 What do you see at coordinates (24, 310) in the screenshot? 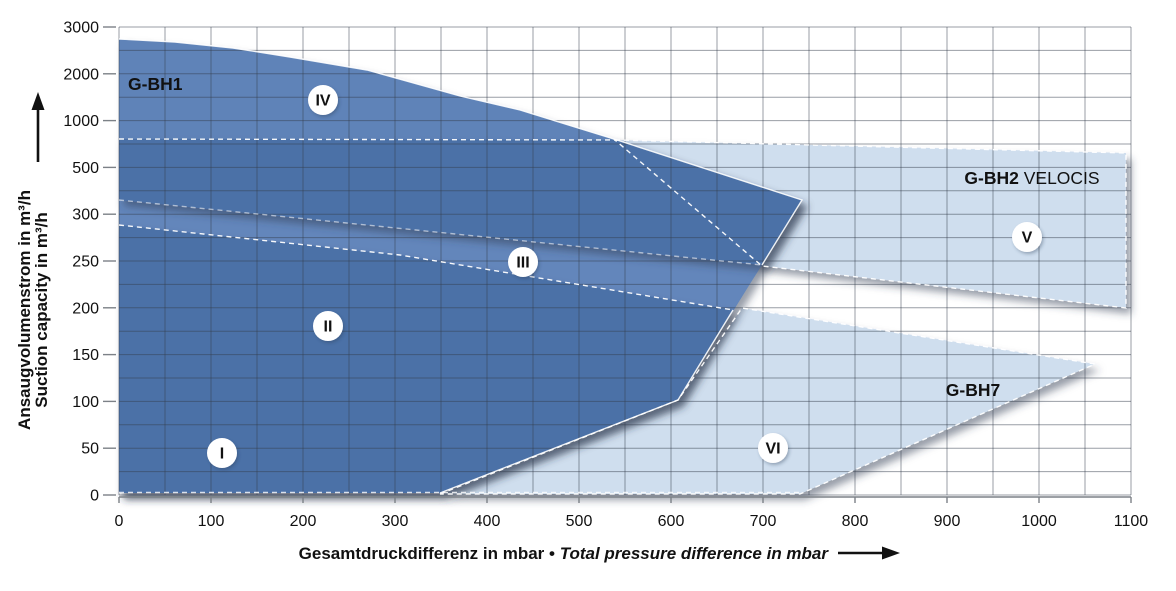
I see `y-axis-title-de: Ansaugvolumenstrom in m³/h` at bounding box center [24, 310].